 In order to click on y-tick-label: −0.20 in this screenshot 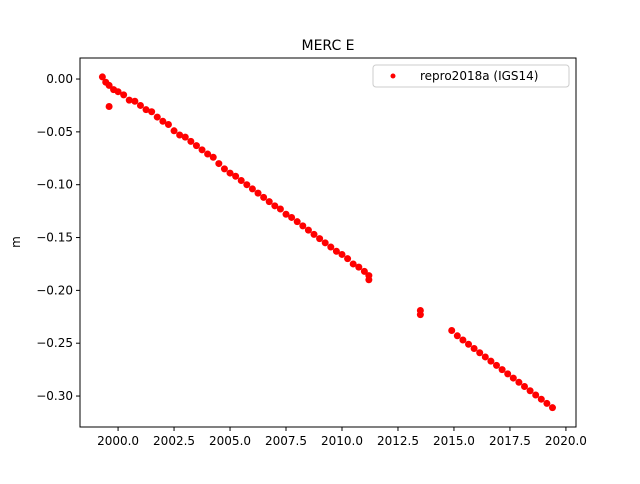, I will do `click(54, 290)`.